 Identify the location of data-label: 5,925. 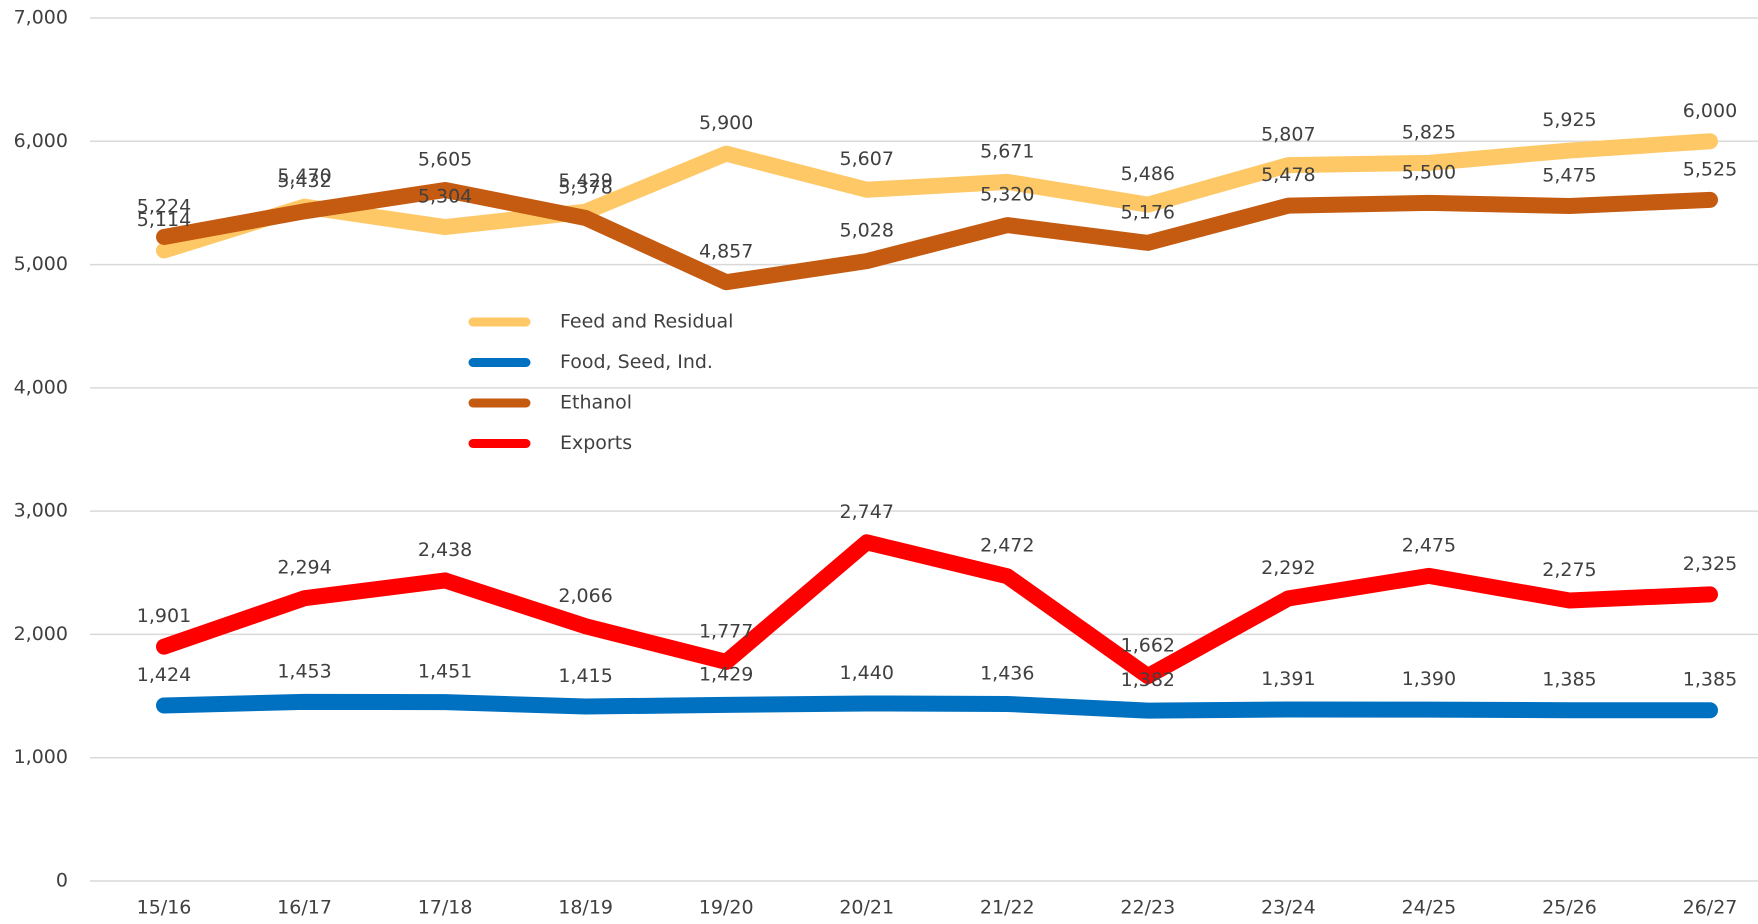
(1569, 120).